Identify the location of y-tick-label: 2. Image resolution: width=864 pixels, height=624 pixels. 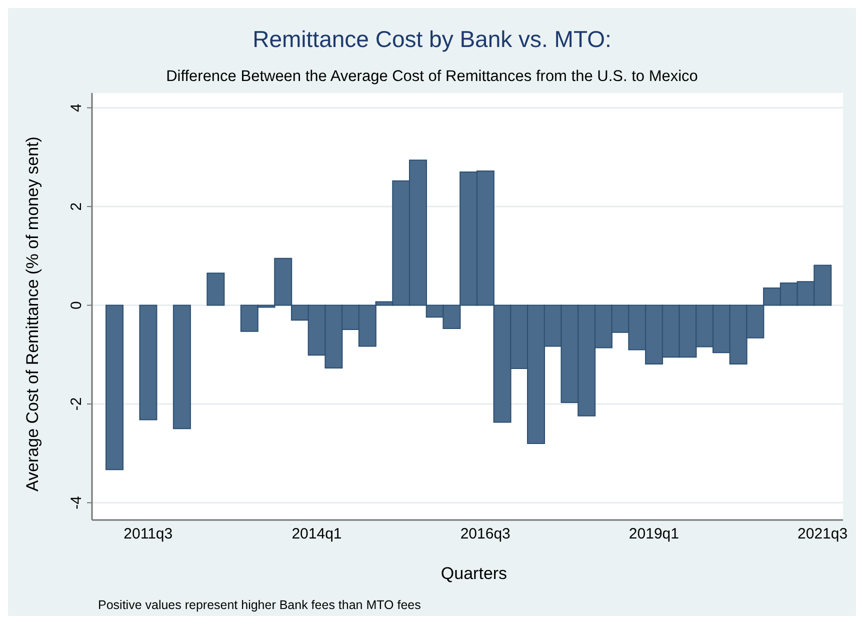
(76, 206).